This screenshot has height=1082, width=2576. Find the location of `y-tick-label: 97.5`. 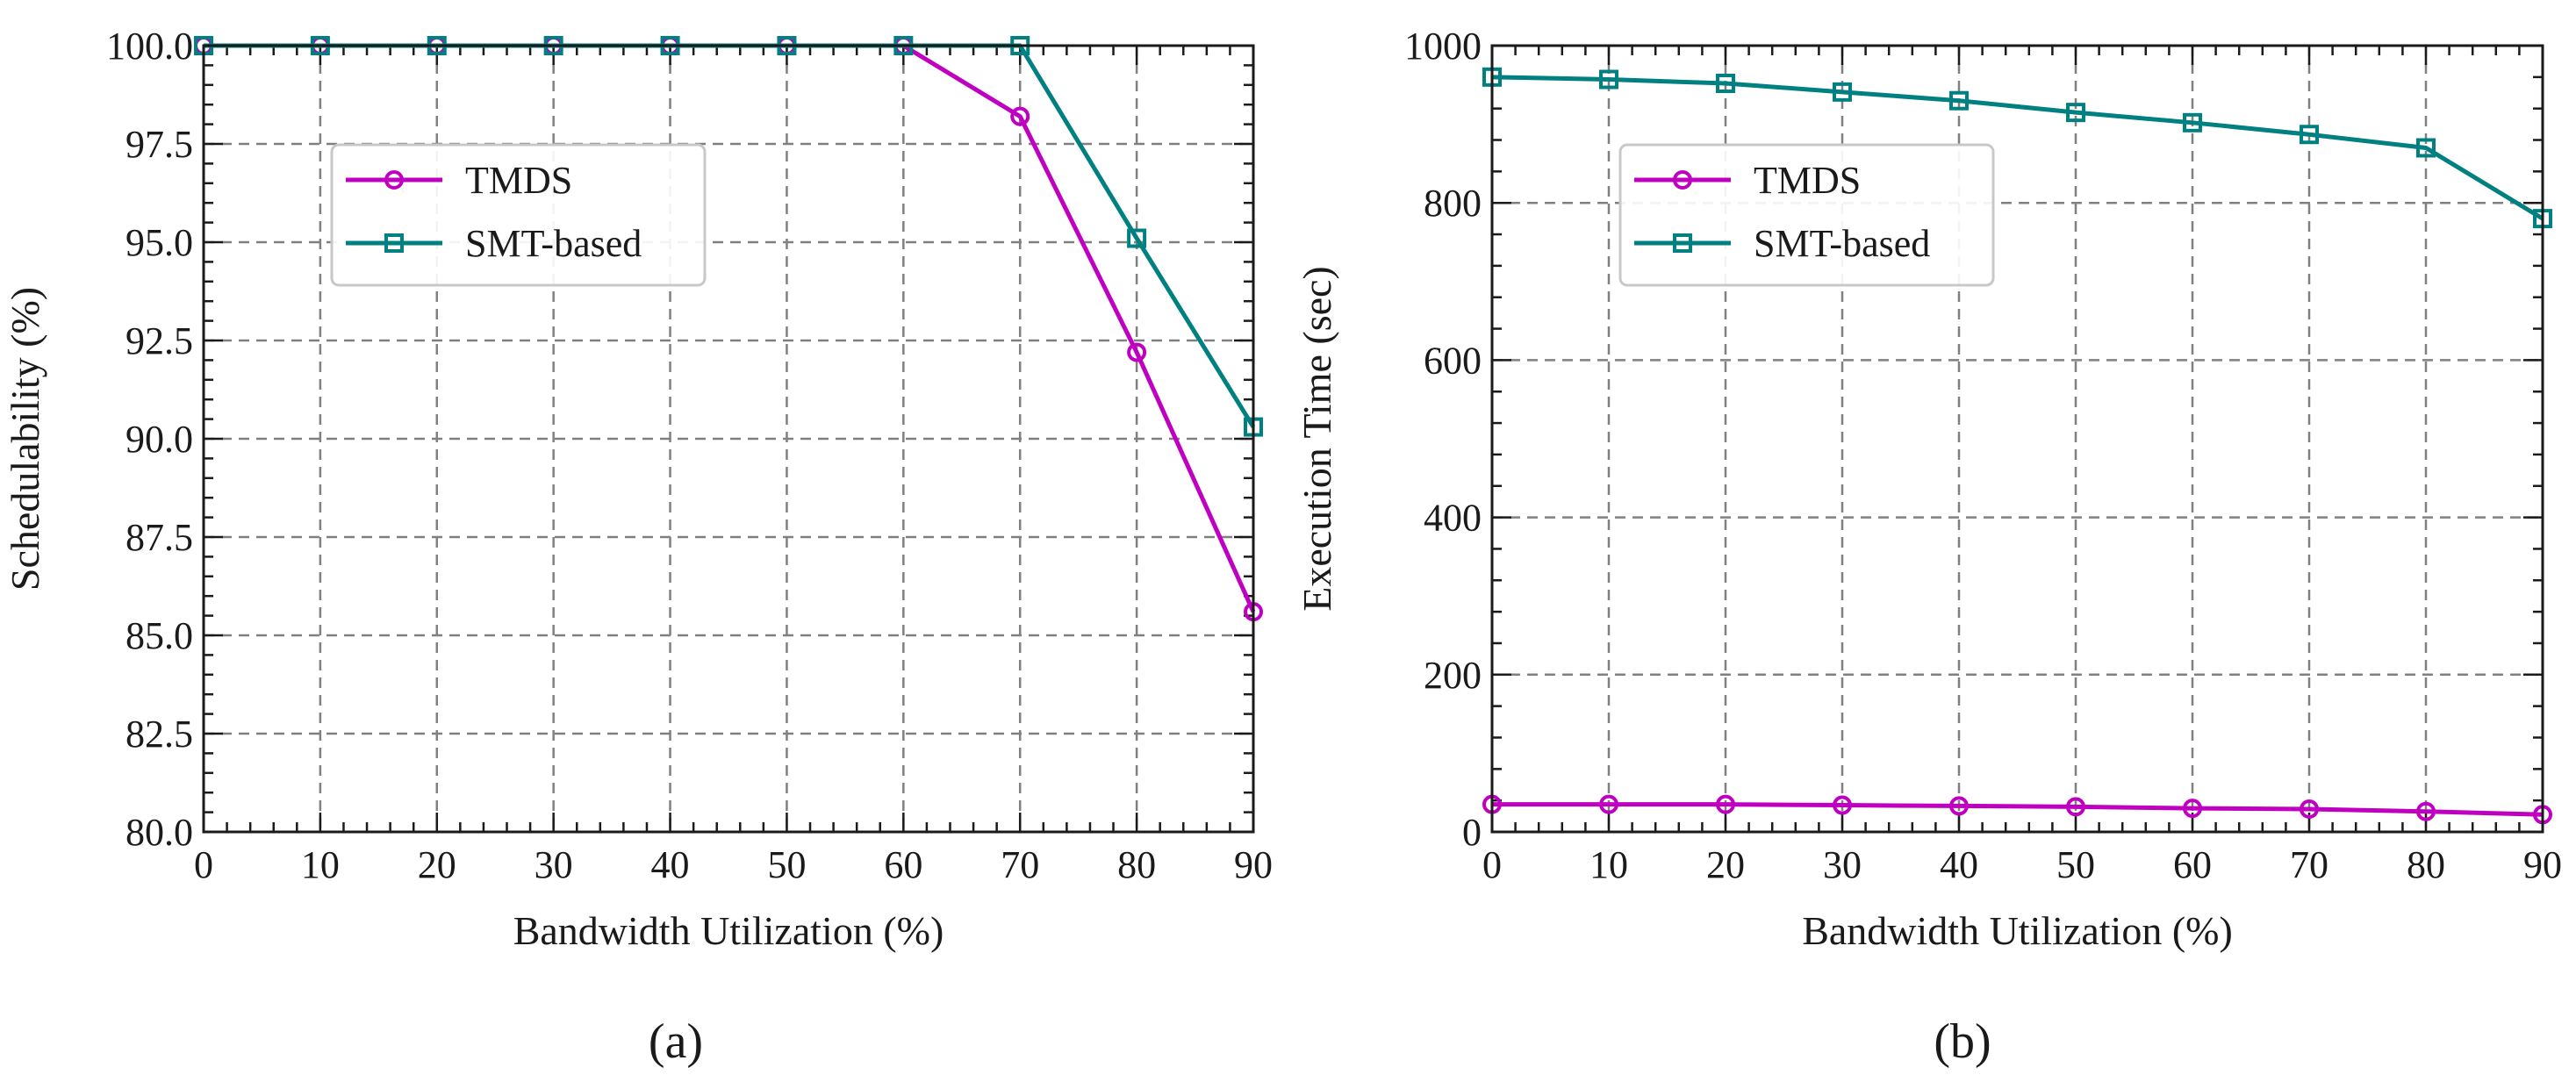

y-tick-label: 97.5 is located at coordinates (159, 145).